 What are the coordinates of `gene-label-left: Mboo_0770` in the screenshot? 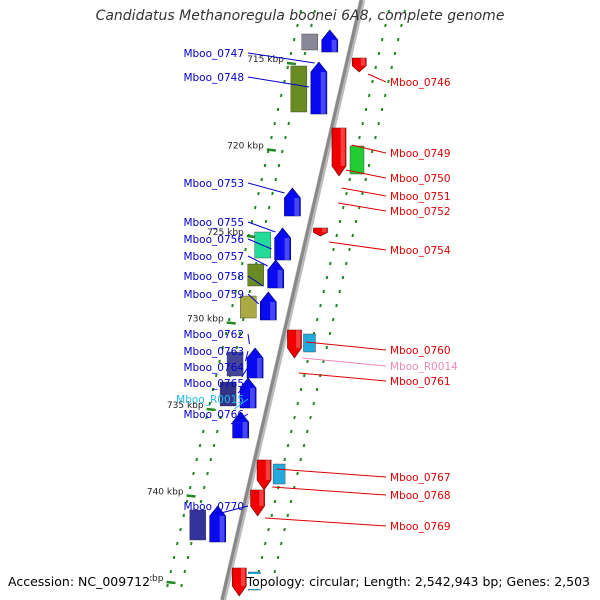 It's located at (213, 507).